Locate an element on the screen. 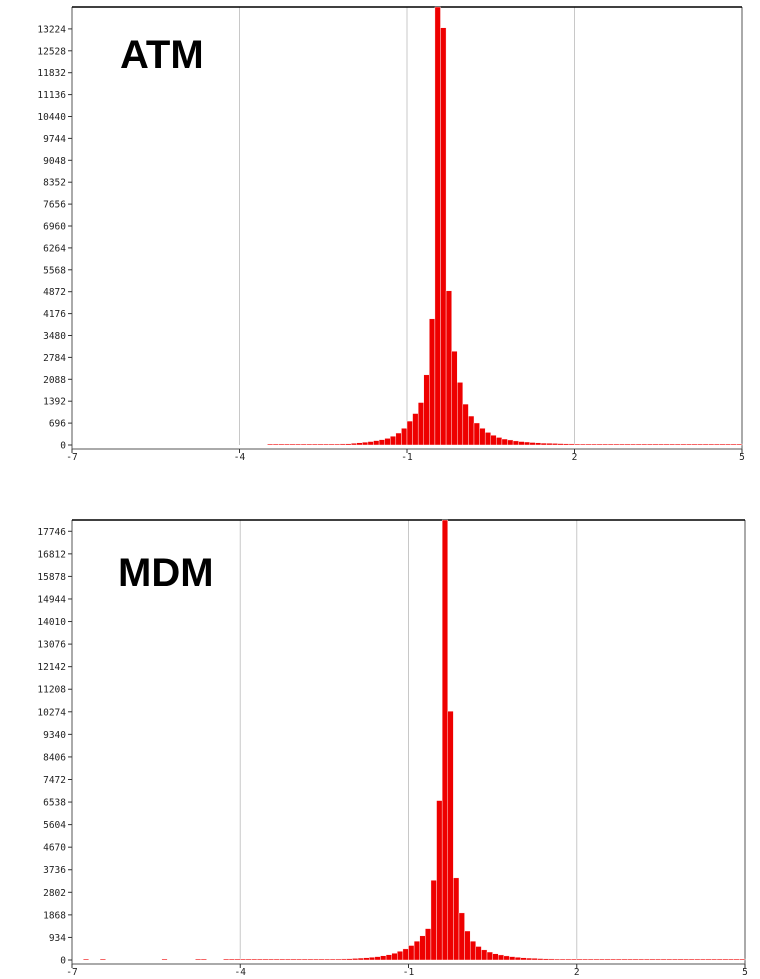 The height and width of the screenshot is (979, 760). y-tick-label: 10440 is located at coordinates (51, 117).